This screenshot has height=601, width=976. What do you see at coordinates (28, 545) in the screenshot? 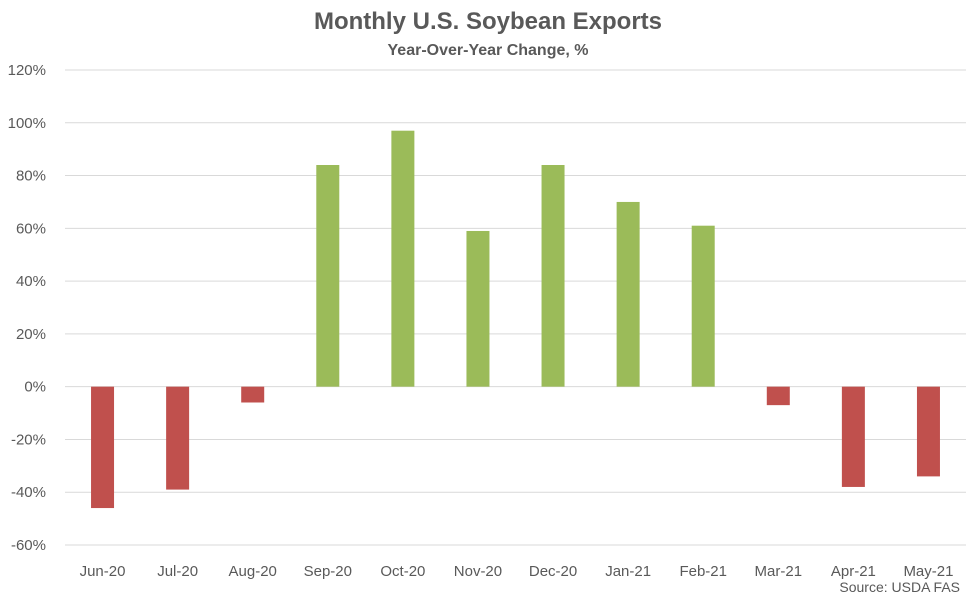
I see `y-tick-label: -60%` at bounding box center [28, 545].